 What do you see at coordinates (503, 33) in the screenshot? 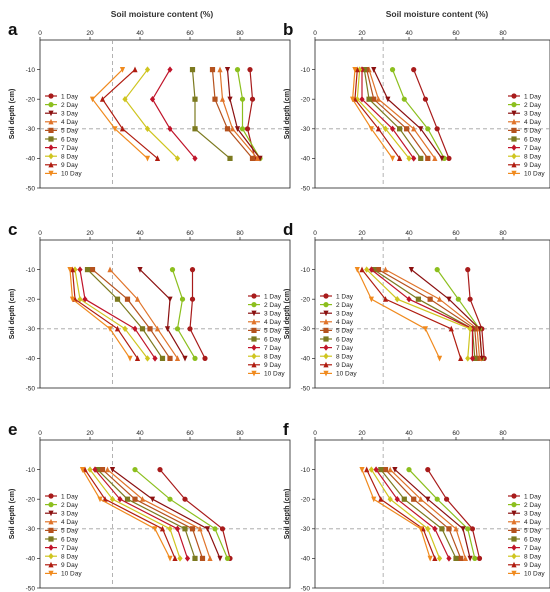
I see `x-tick-label: 80` at bounding box center [503, 33].